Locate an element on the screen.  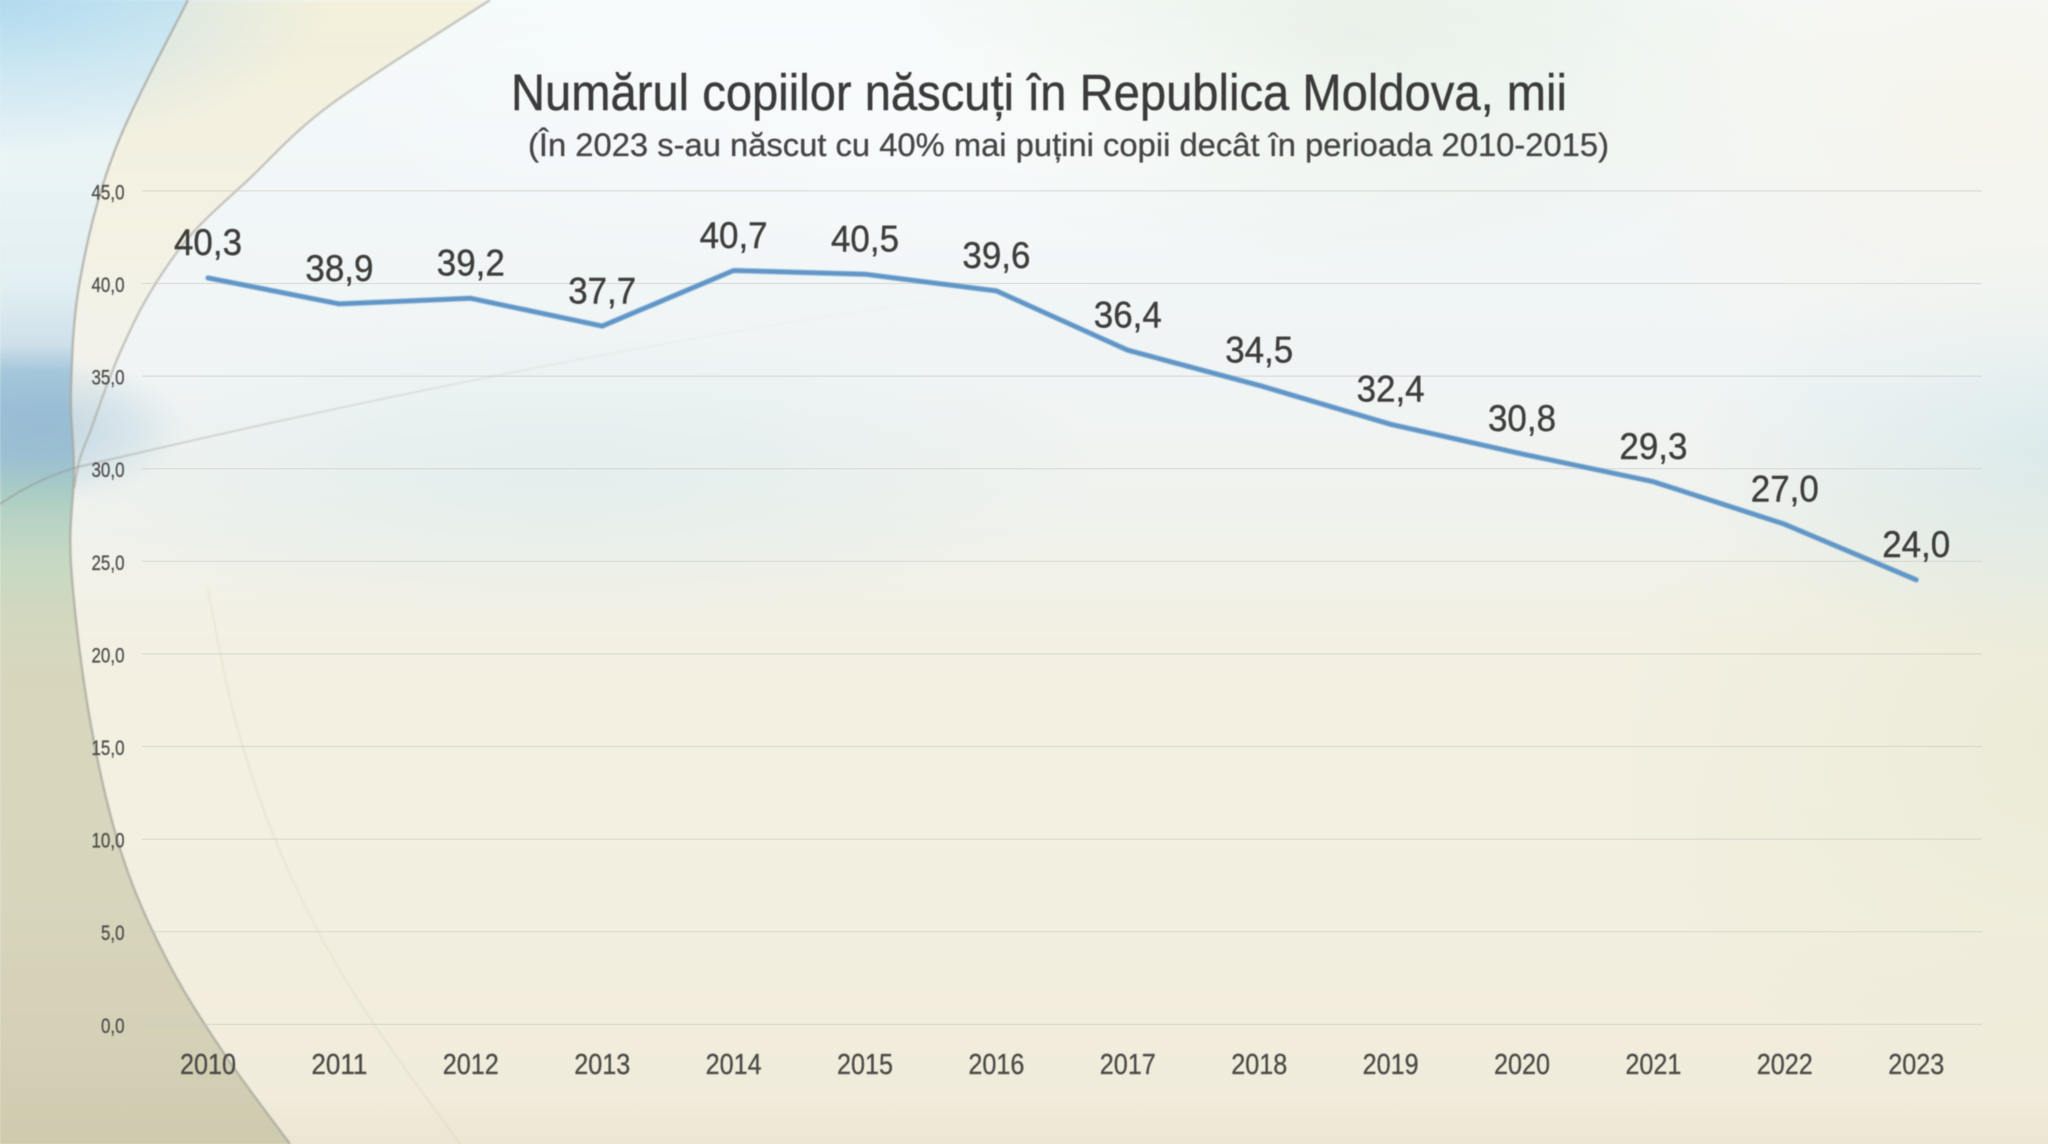
svg-text: 2023 is located at coordinates (1916, 1065).